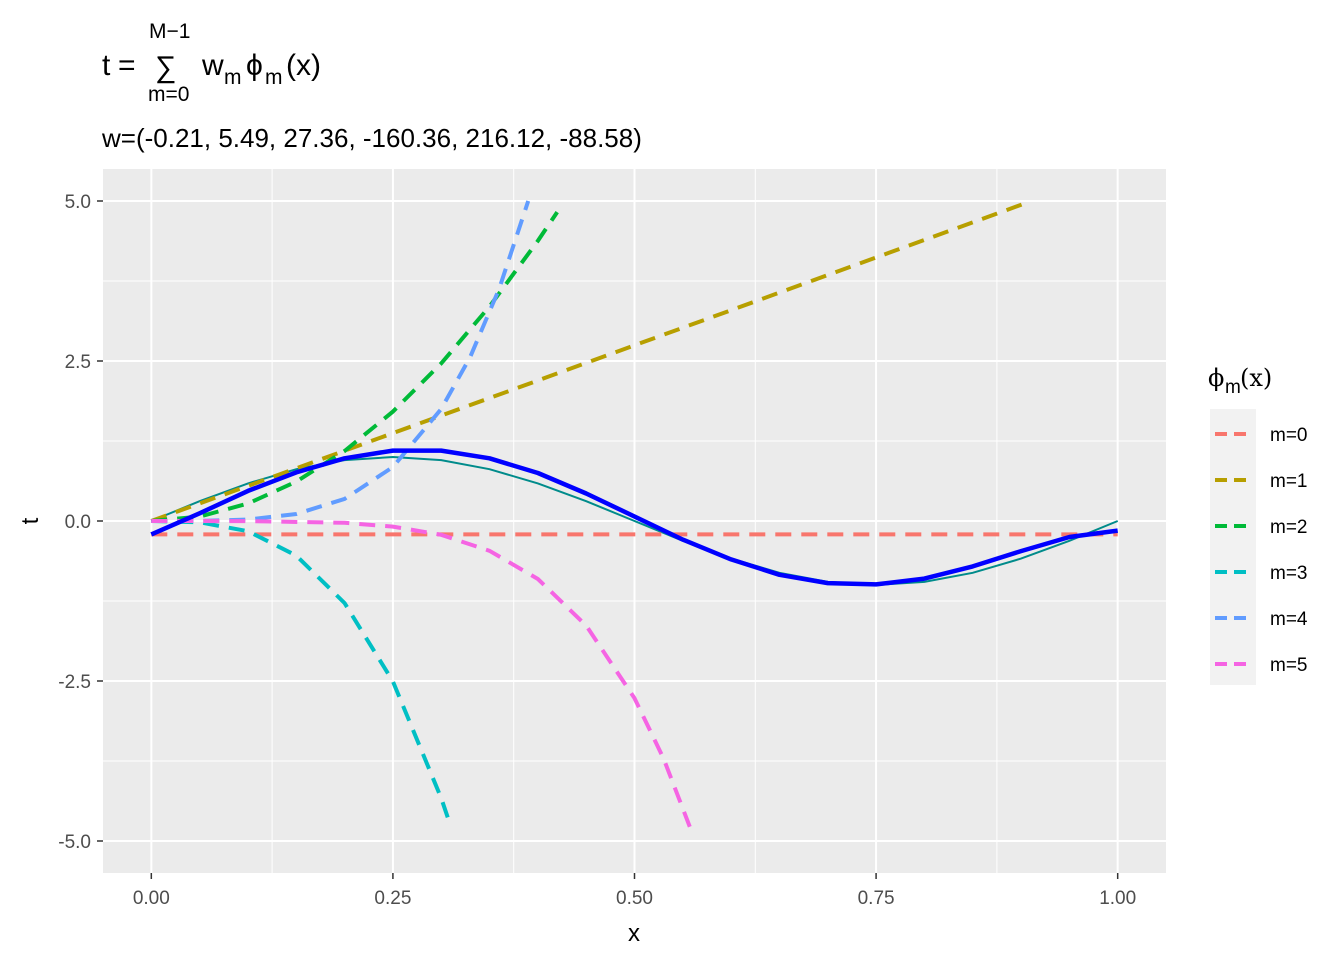  I want to click on y-tick-label: 2.5, so click(78, 362).